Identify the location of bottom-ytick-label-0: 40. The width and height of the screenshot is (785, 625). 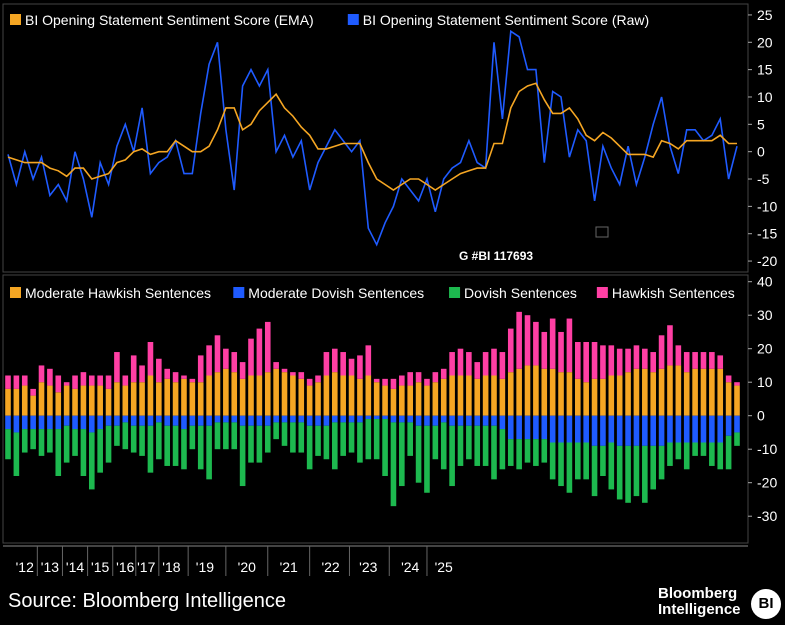
(765, 282).